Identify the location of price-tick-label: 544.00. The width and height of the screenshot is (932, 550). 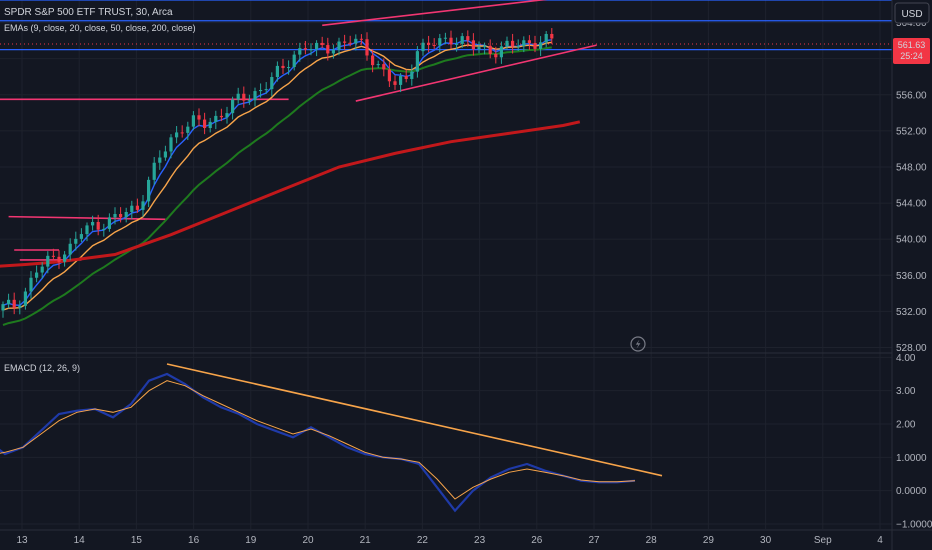
(911, 204).